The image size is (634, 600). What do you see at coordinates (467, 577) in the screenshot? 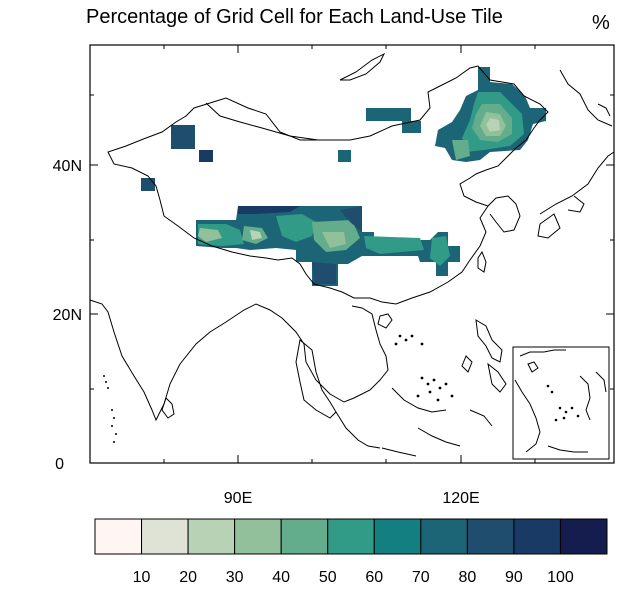
I see `legend-tick-label: 80` at bounding box center [467, 577].